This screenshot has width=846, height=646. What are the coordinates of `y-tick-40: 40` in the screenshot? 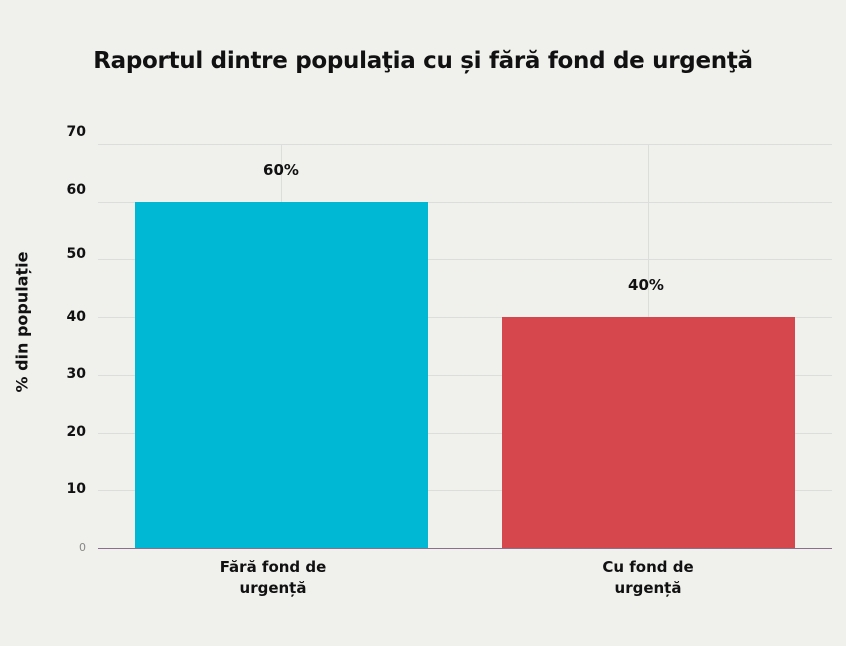 It's located at (76, 317).